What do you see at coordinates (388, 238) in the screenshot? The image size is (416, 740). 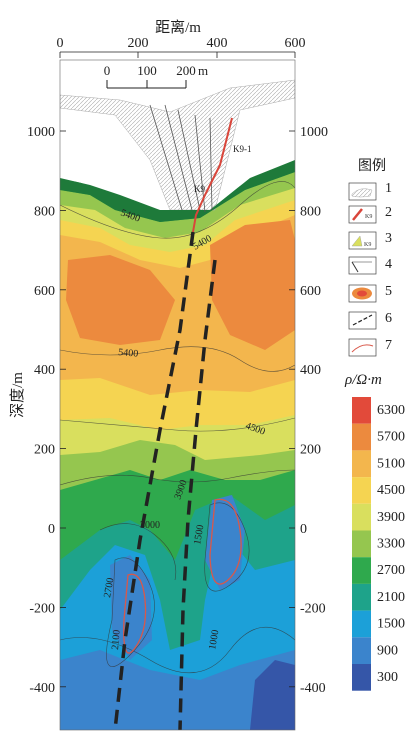 I see `legend-num: 3` at bounding box center [388, 238].